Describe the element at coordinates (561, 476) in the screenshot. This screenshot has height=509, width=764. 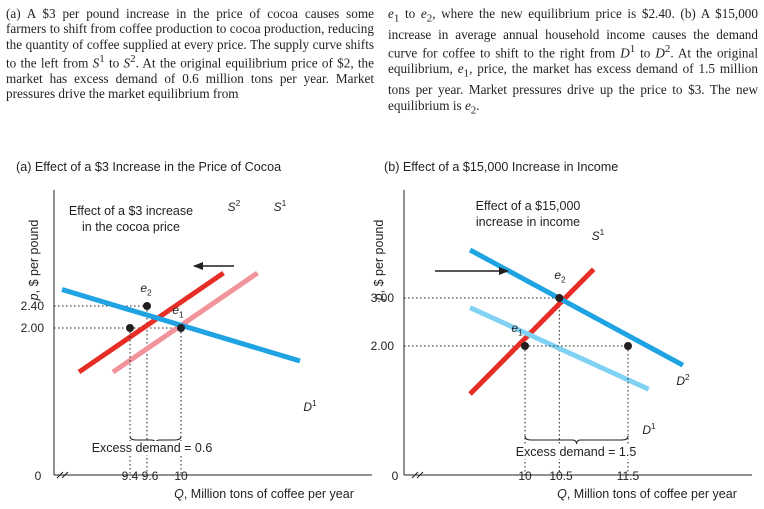
I see `x-tick-label-b: 10.5` at that location.